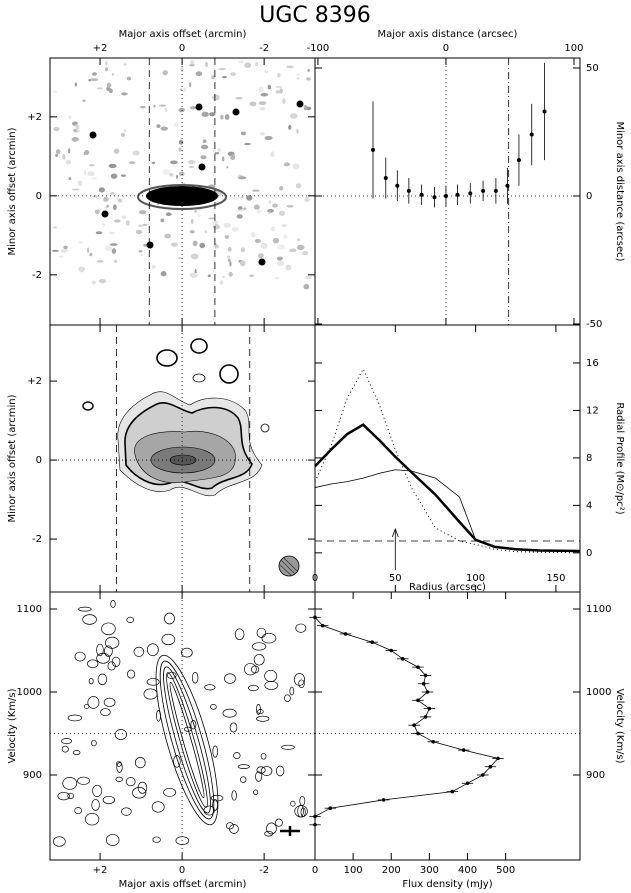 This screenshot has height=893, width=631. I want to click on x-tick-label: 50, so click(395, 578).